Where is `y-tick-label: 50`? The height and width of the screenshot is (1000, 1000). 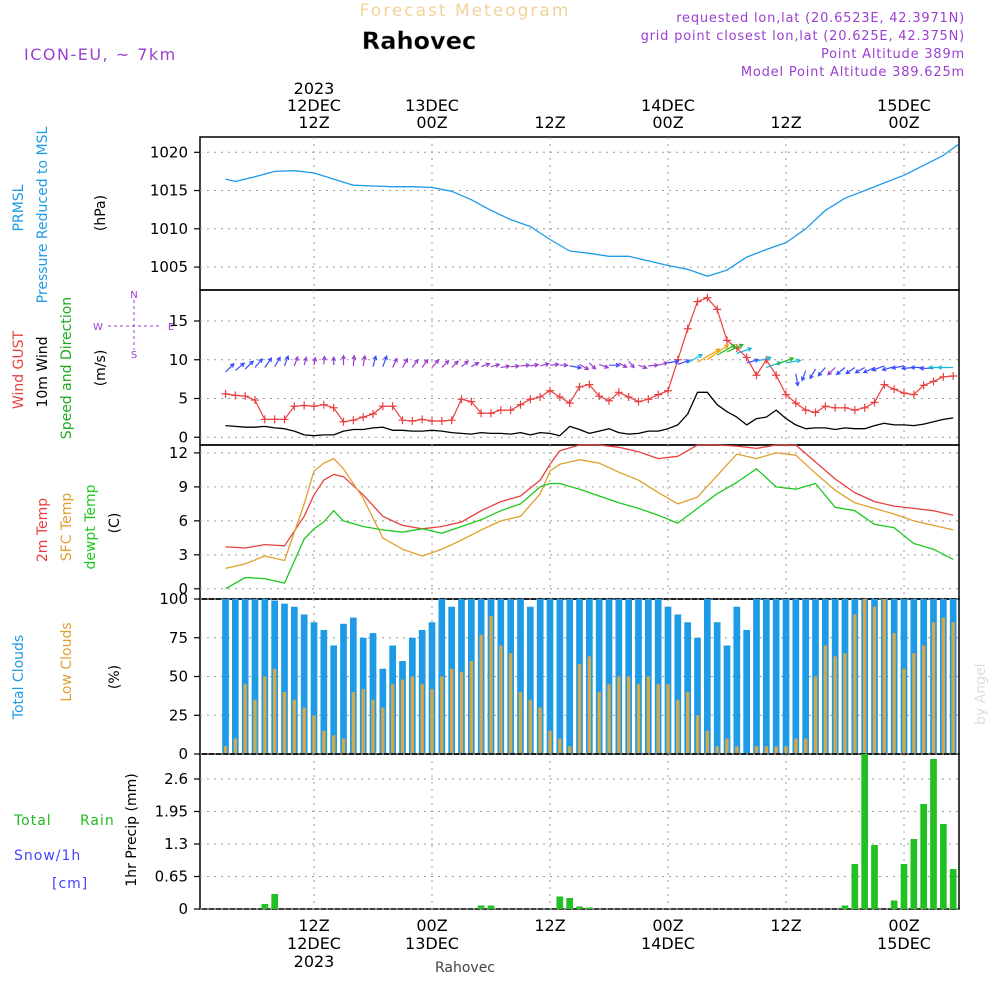 y-tick-label: 50 is located at coordinates (178, 677).